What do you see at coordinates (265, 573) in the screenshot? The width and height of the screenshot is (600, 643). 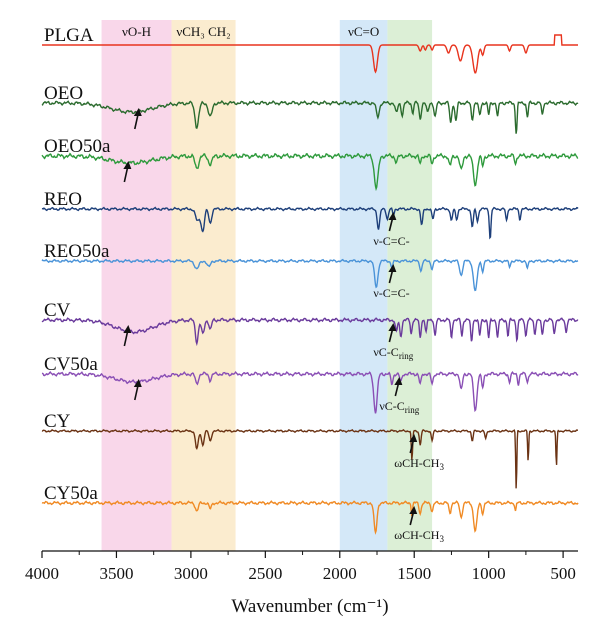 I see `x-tick-label-2500: 2500` at bounding box center [265, 573].